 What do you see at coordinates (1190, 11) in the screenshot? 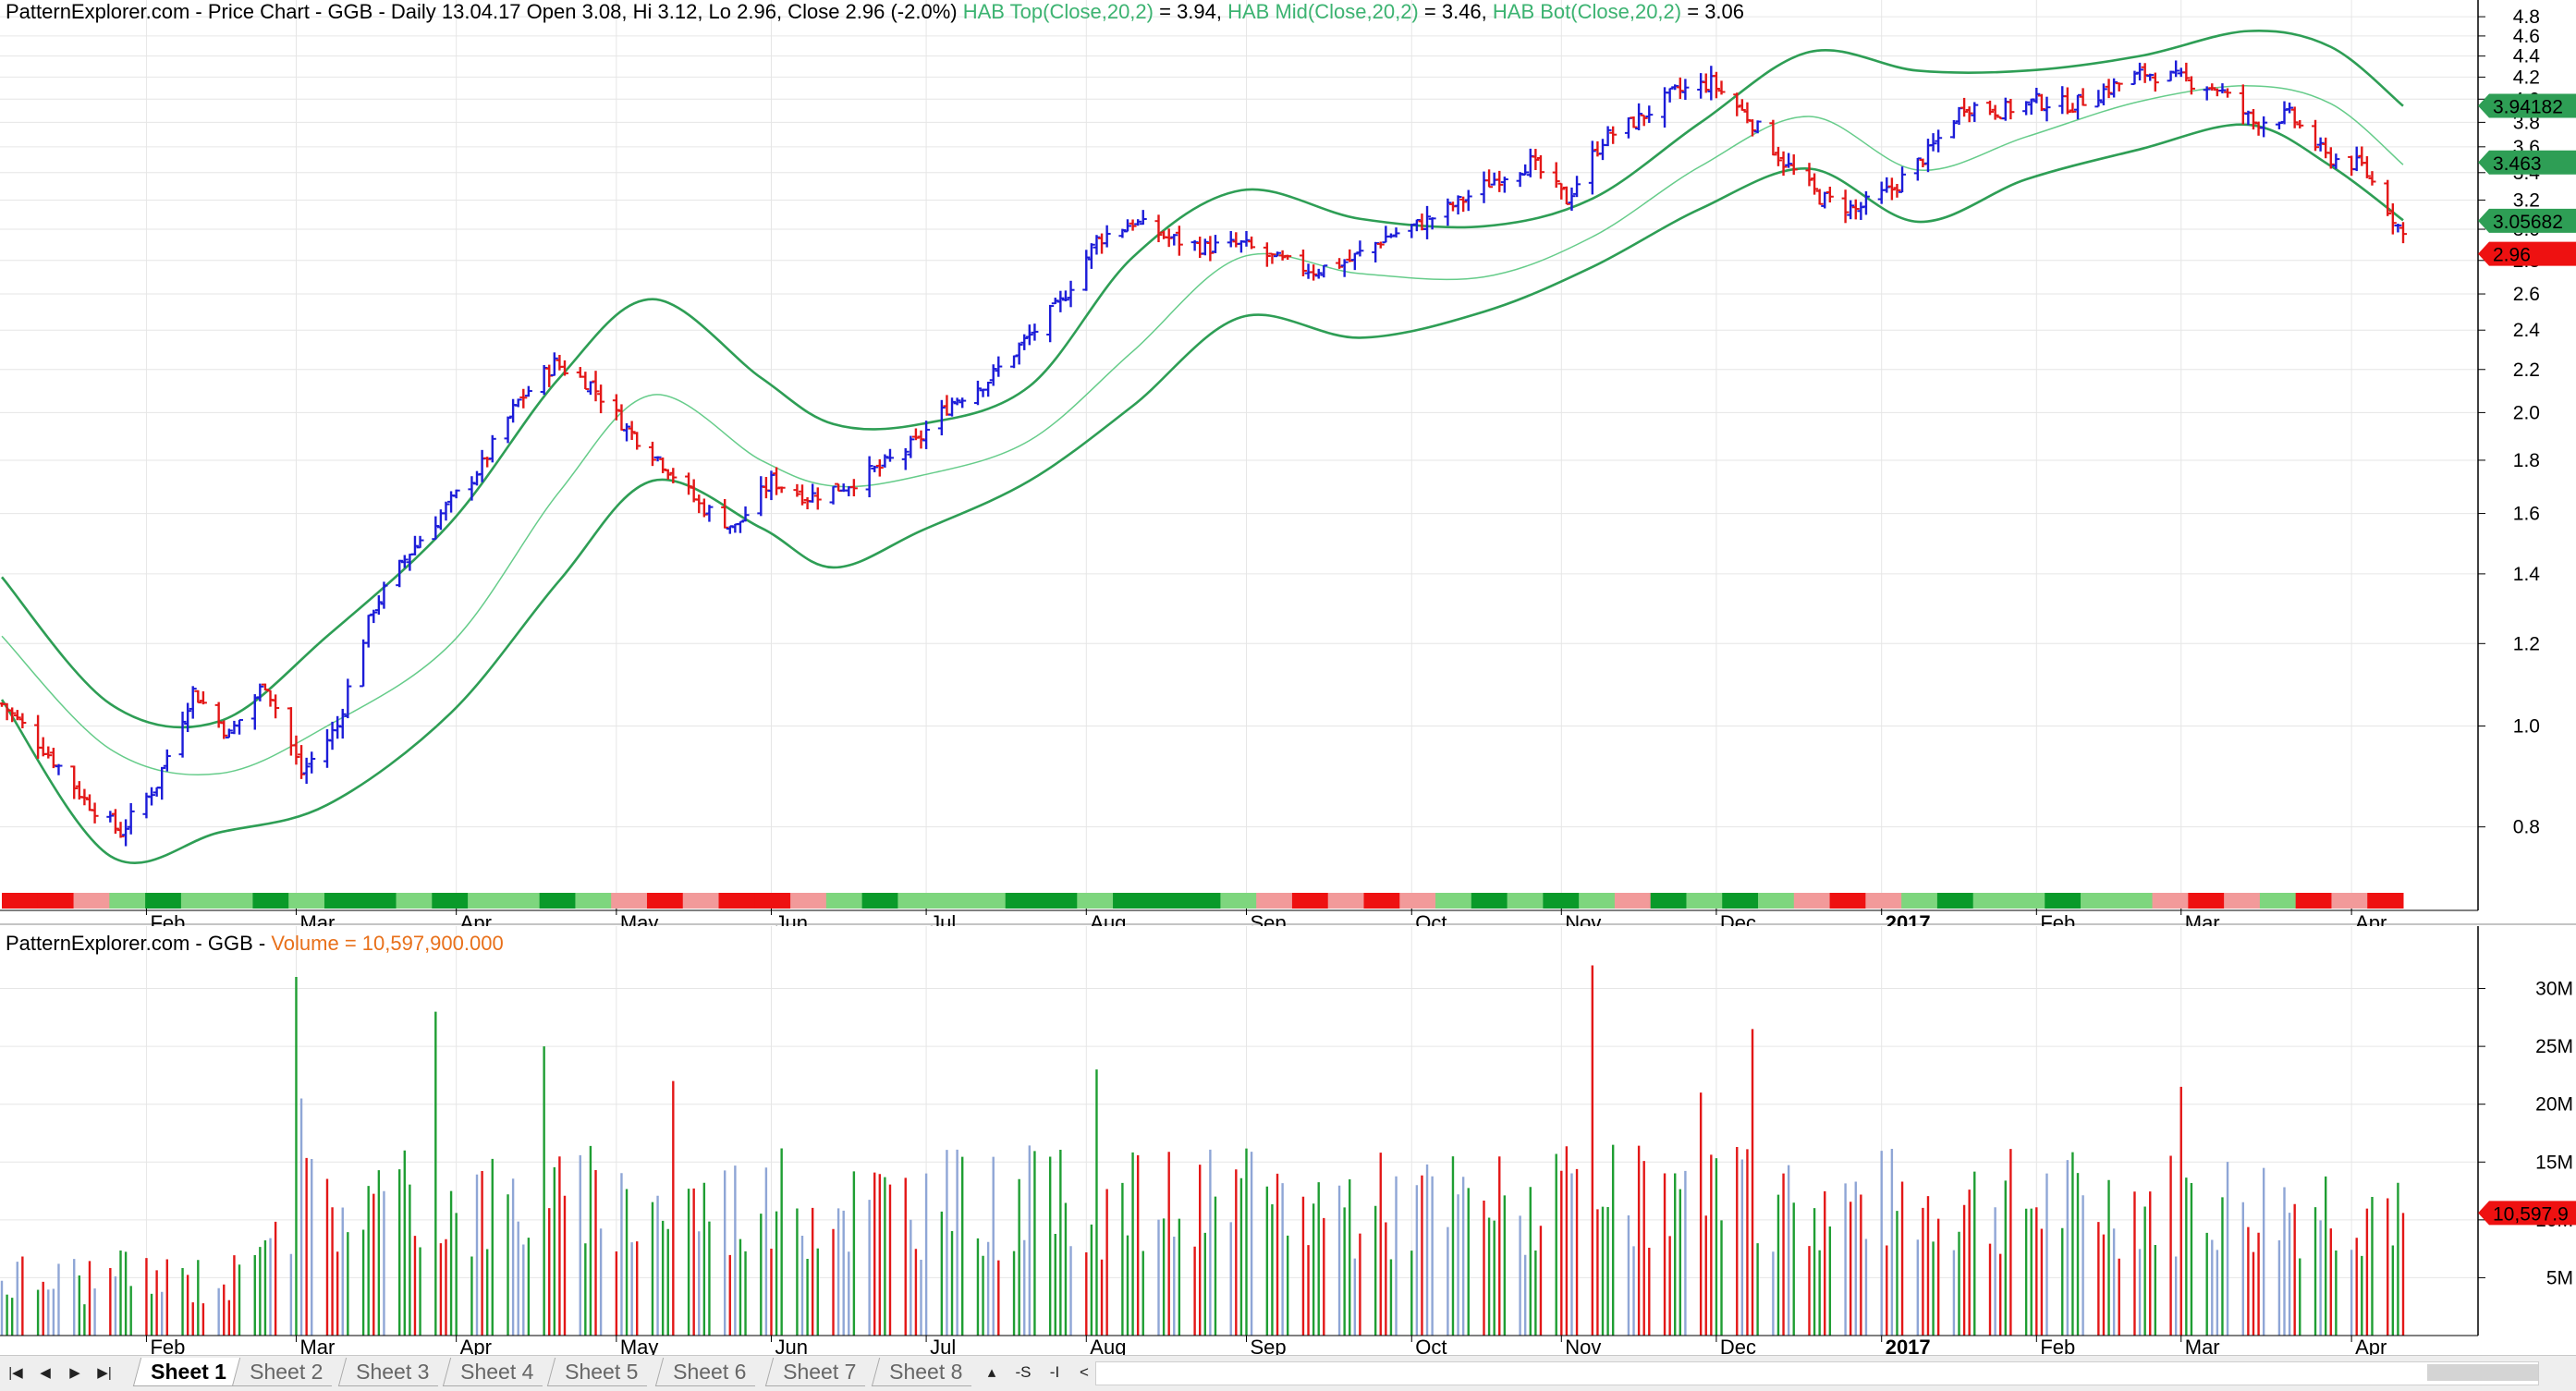
I see `hab-top-value: = 3.94,` at bounding box center [1190, 11].